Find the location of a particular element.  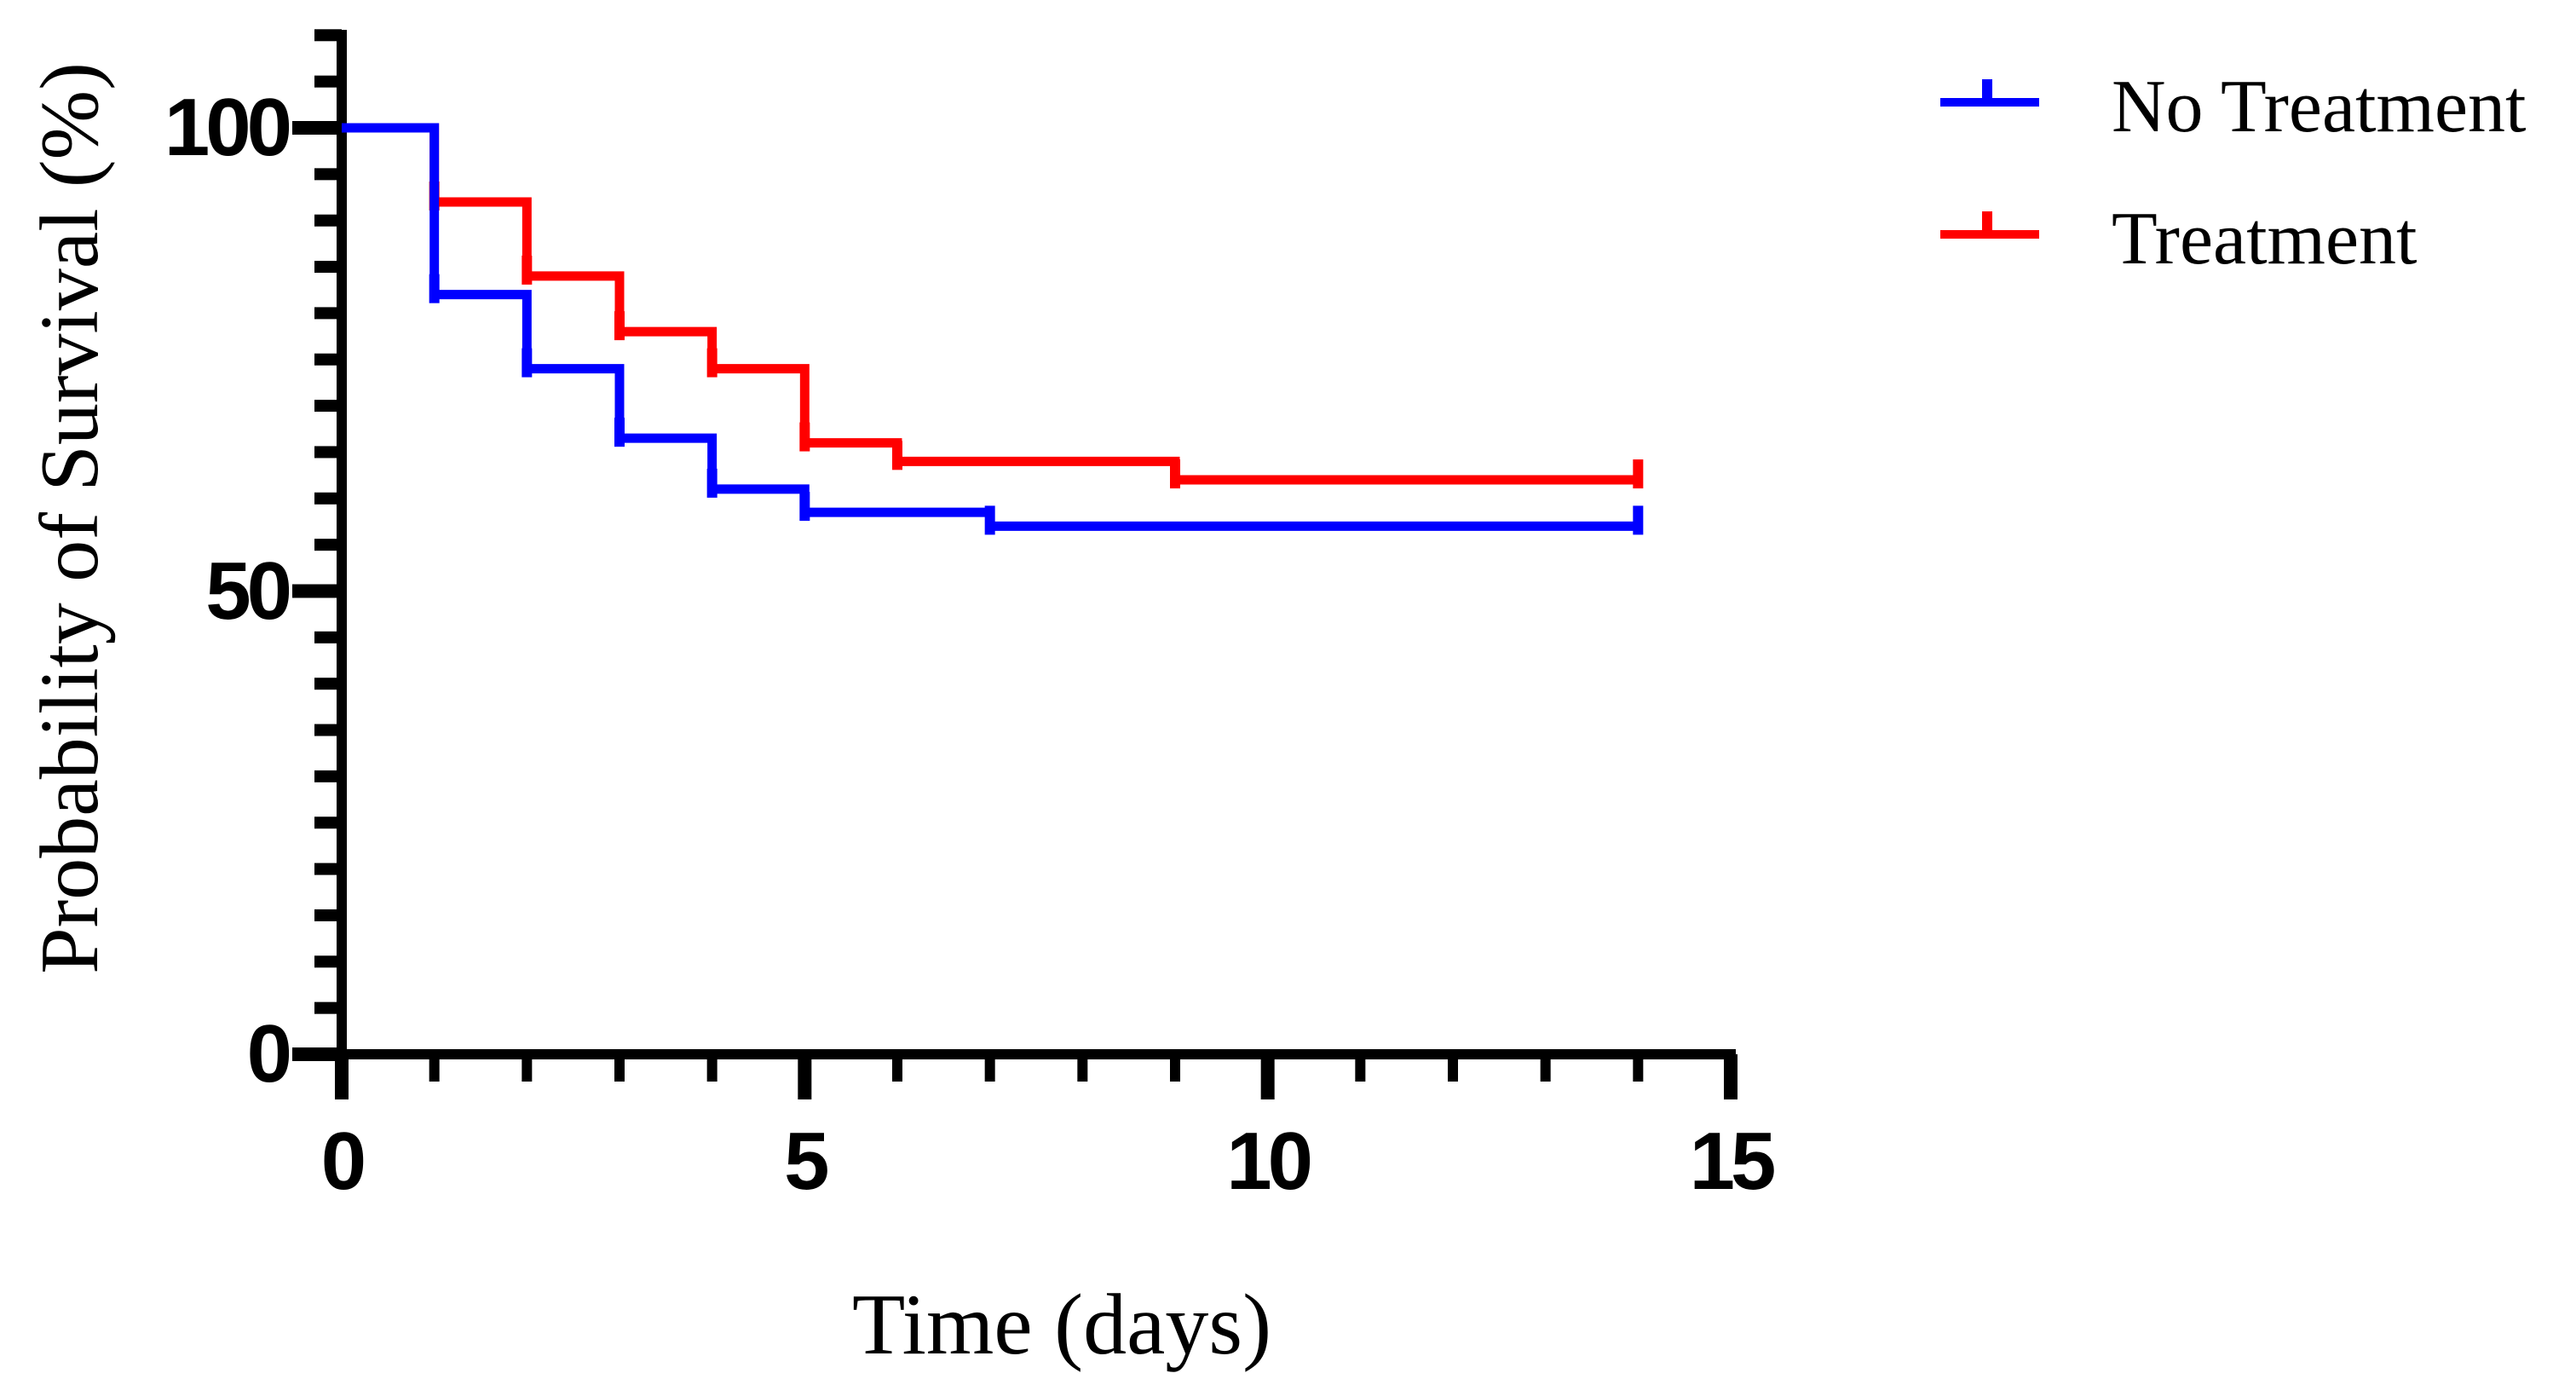

legend-label-no-treatment: No Treatment is located at coordinates (2319, 106).